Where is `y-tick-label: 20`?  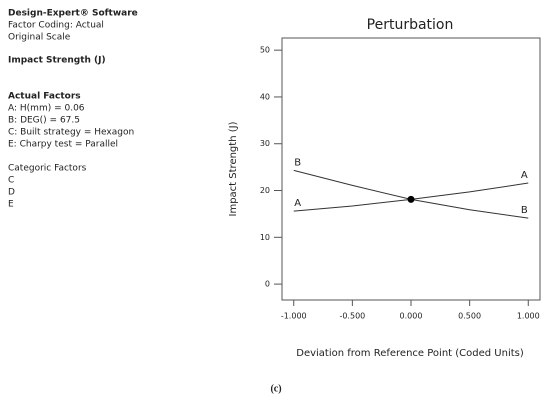
y-tick-label: 20 is located at coordinates (265, 190).